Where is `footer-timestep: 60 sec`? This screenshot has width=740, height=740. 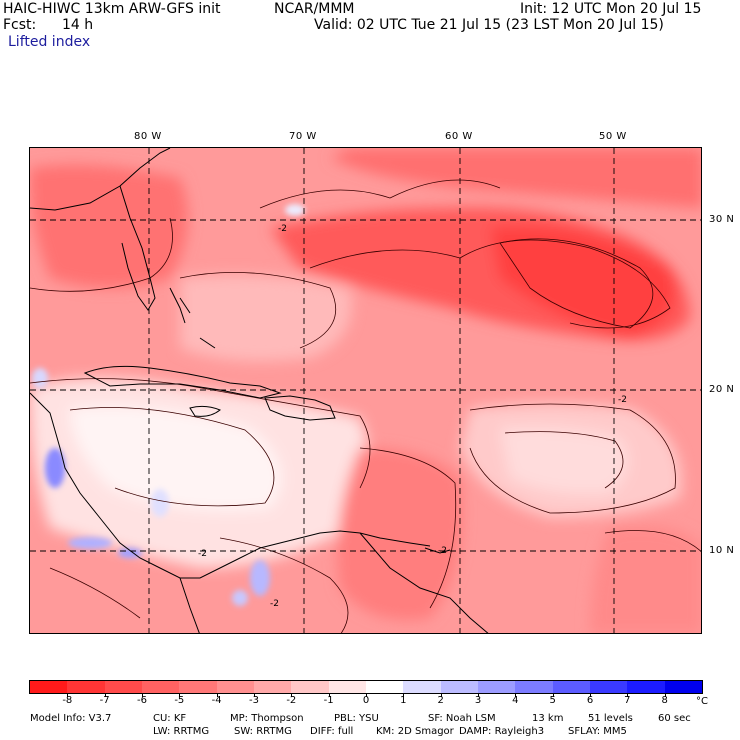 footer-timestep: 60 sec is located at coordinates (674, 718).